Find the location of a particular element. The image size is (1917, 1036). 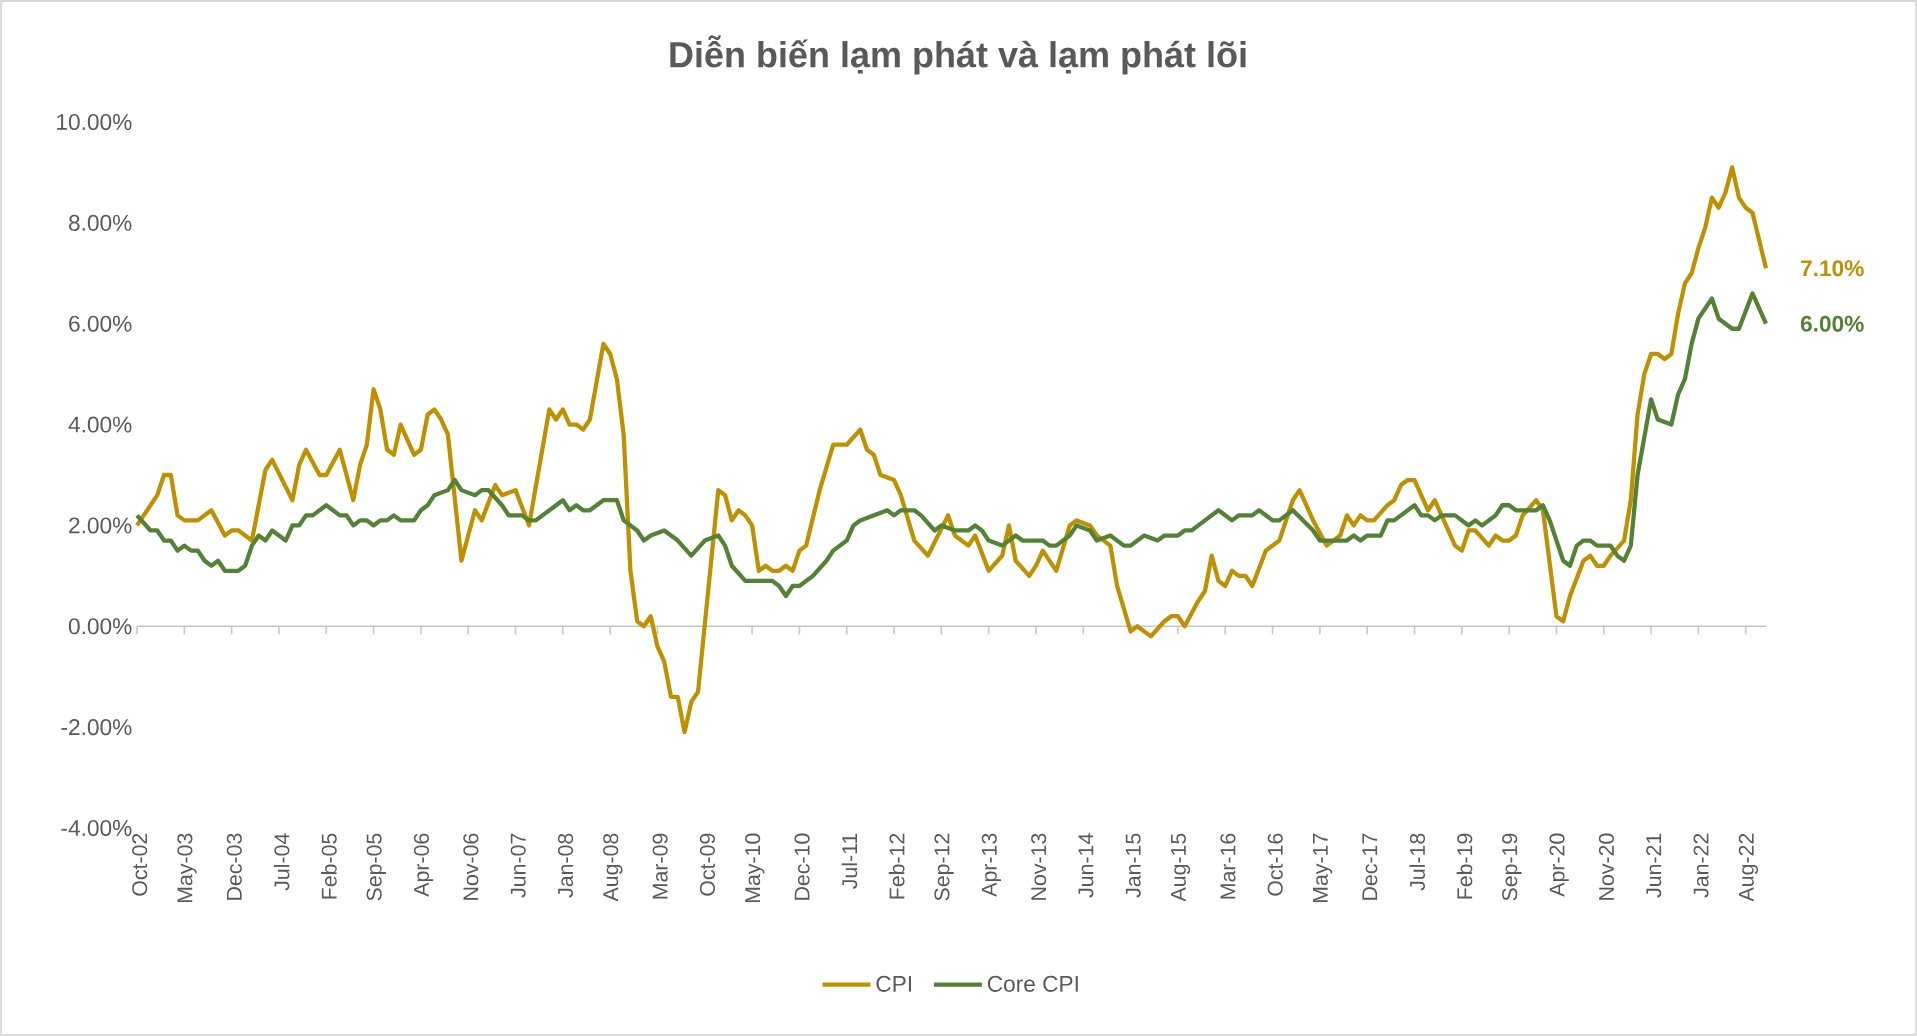

chart-title: Diễn biến lạm phát và lạm phát lõi is located at coordinates (958, 55).